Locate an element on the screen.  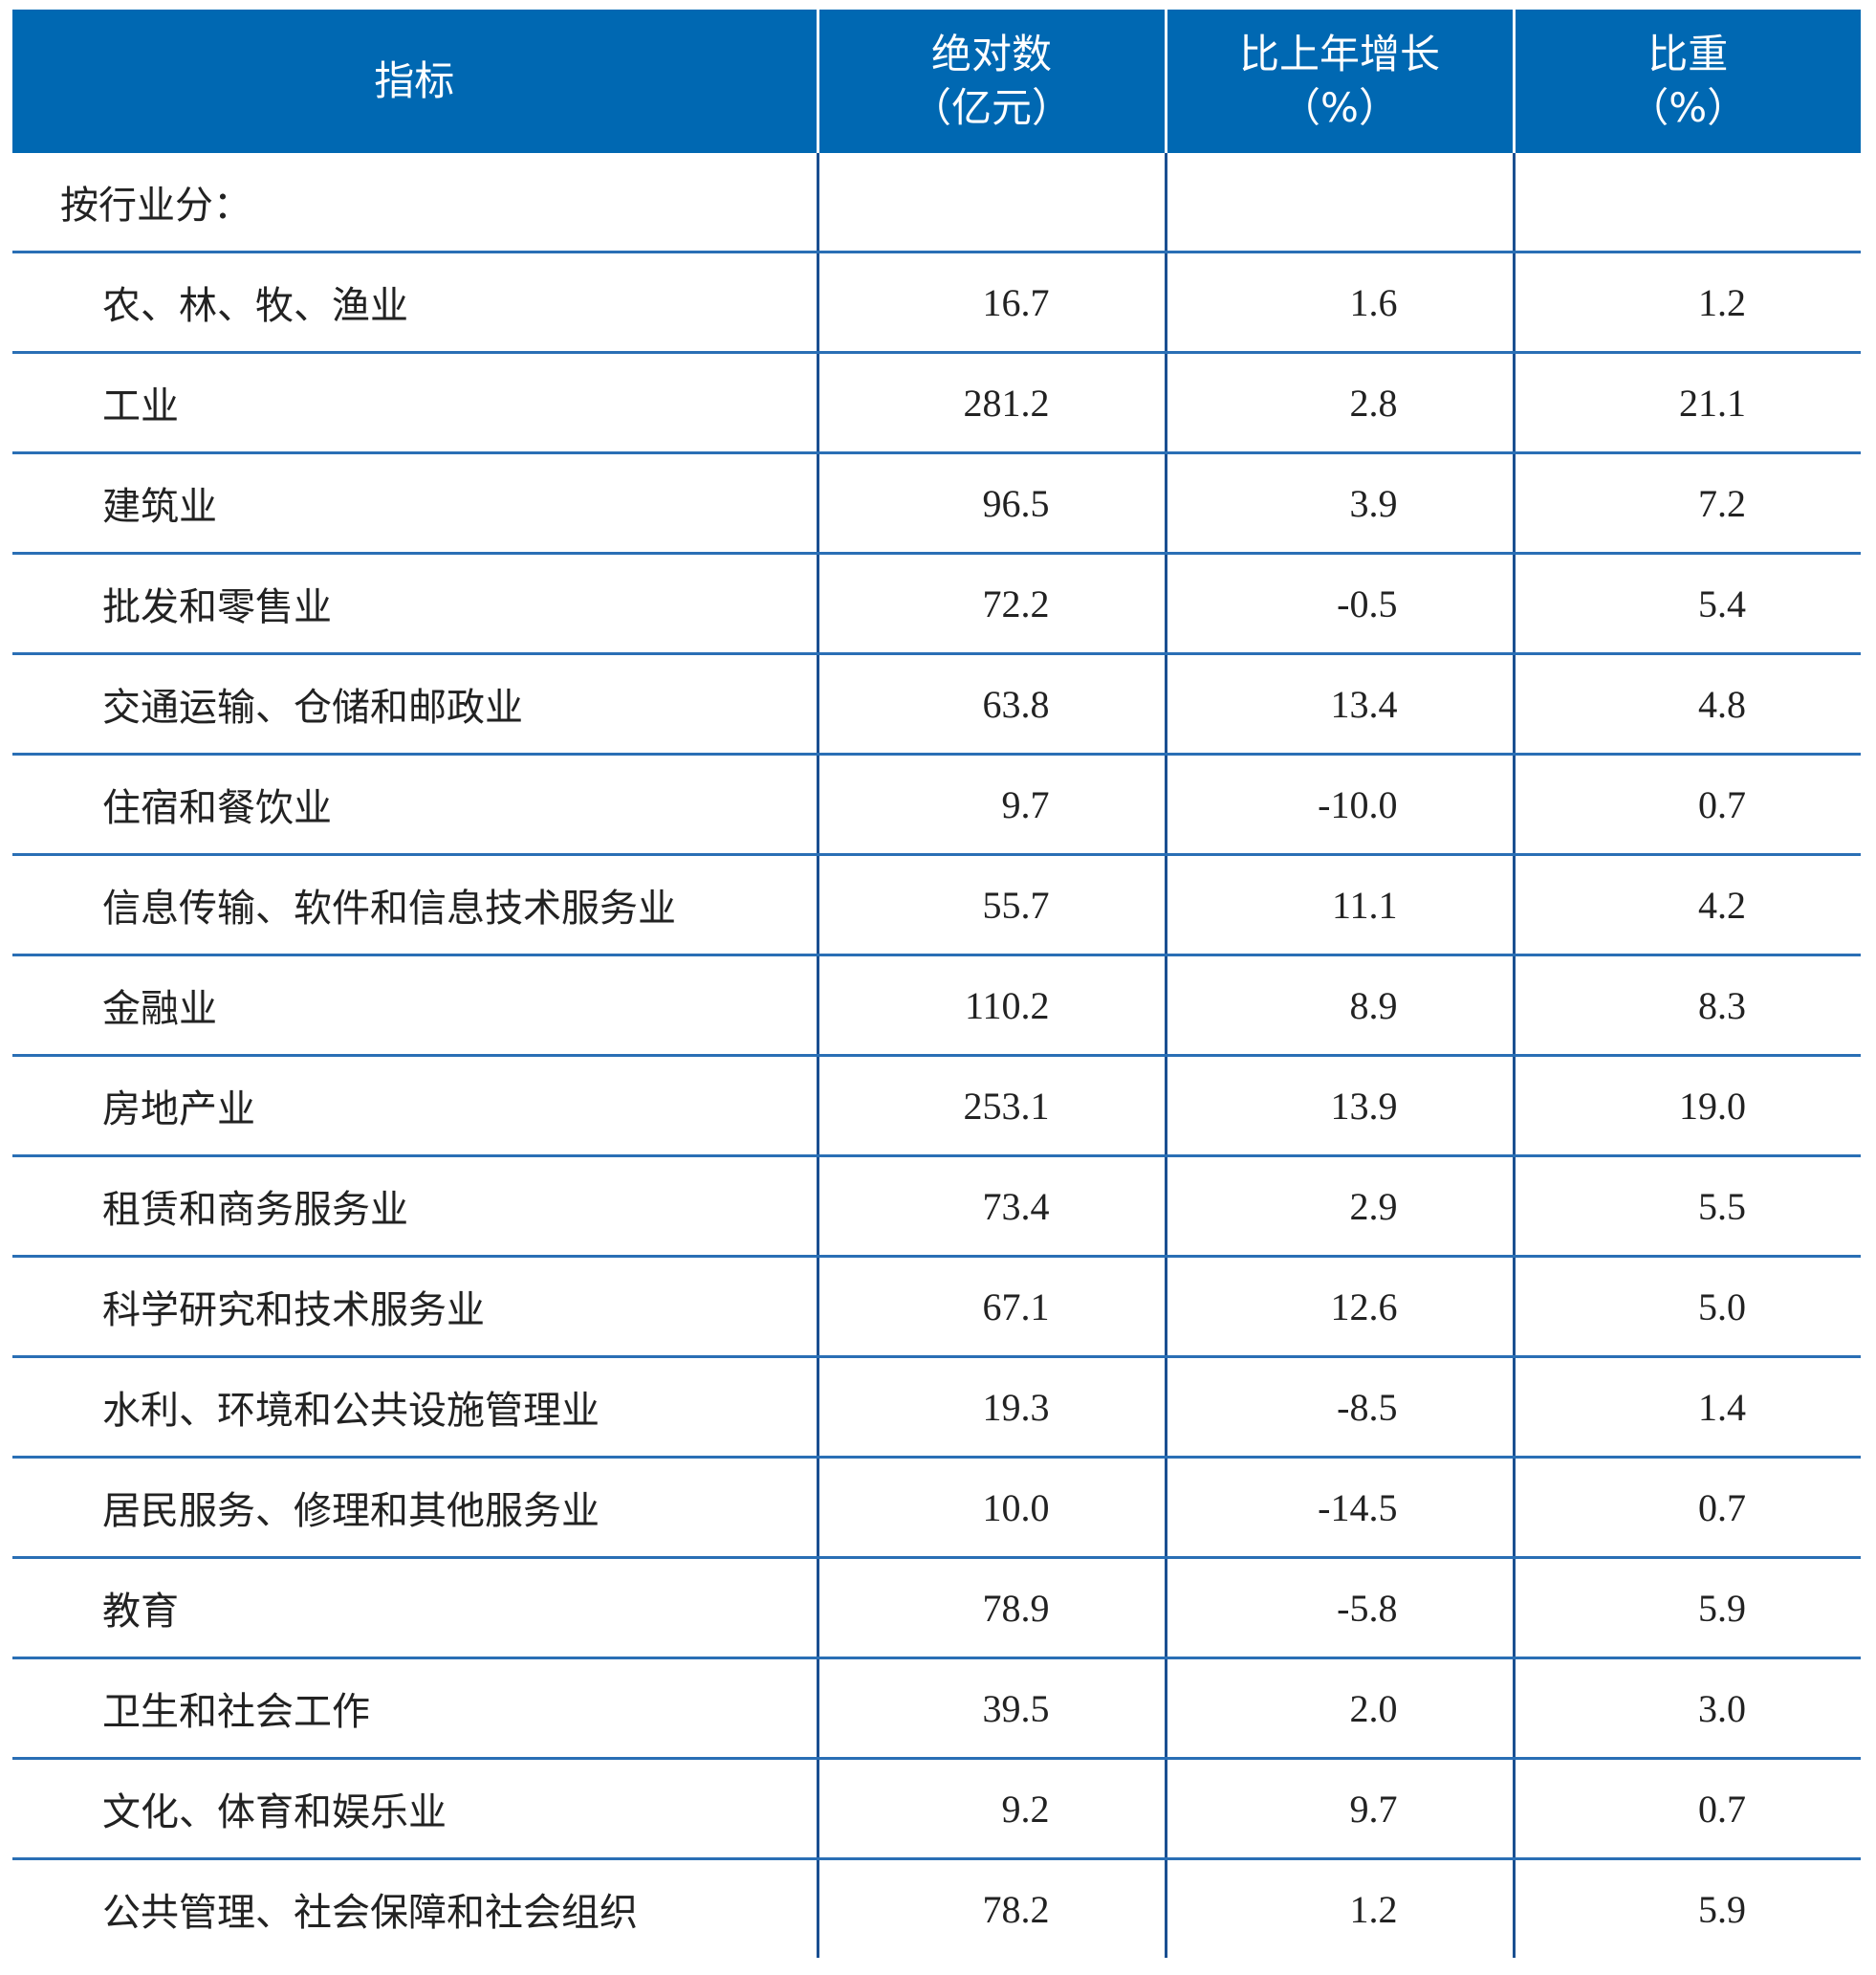
row-label: 金融业 is located at coordinates (415, 1006).